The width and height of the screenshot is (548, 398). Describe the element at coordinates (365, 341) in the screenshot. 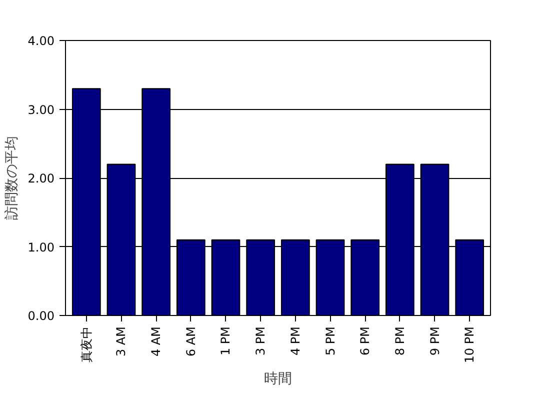

I see `x-tick-label: 6 PM` at that location.